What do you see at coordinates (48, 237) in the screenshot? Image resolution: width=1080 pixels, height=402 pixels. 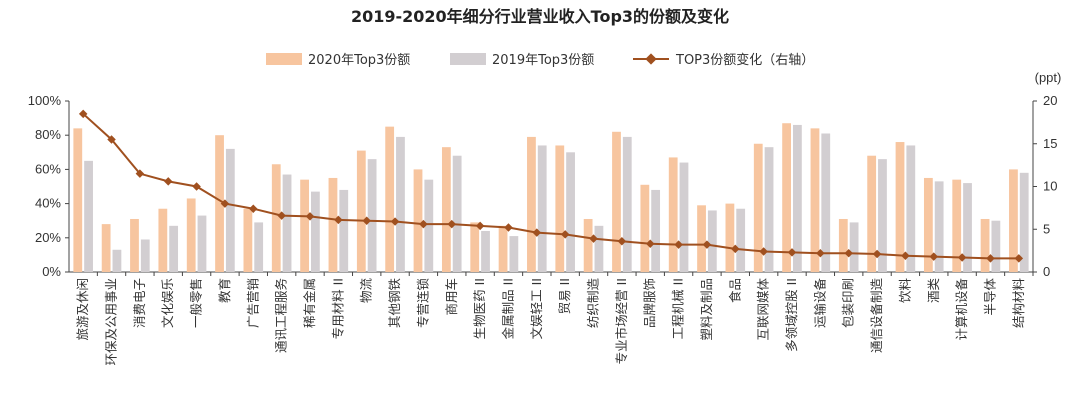 I see `left-tick-label: 20%` at bounding box center [48, 237].